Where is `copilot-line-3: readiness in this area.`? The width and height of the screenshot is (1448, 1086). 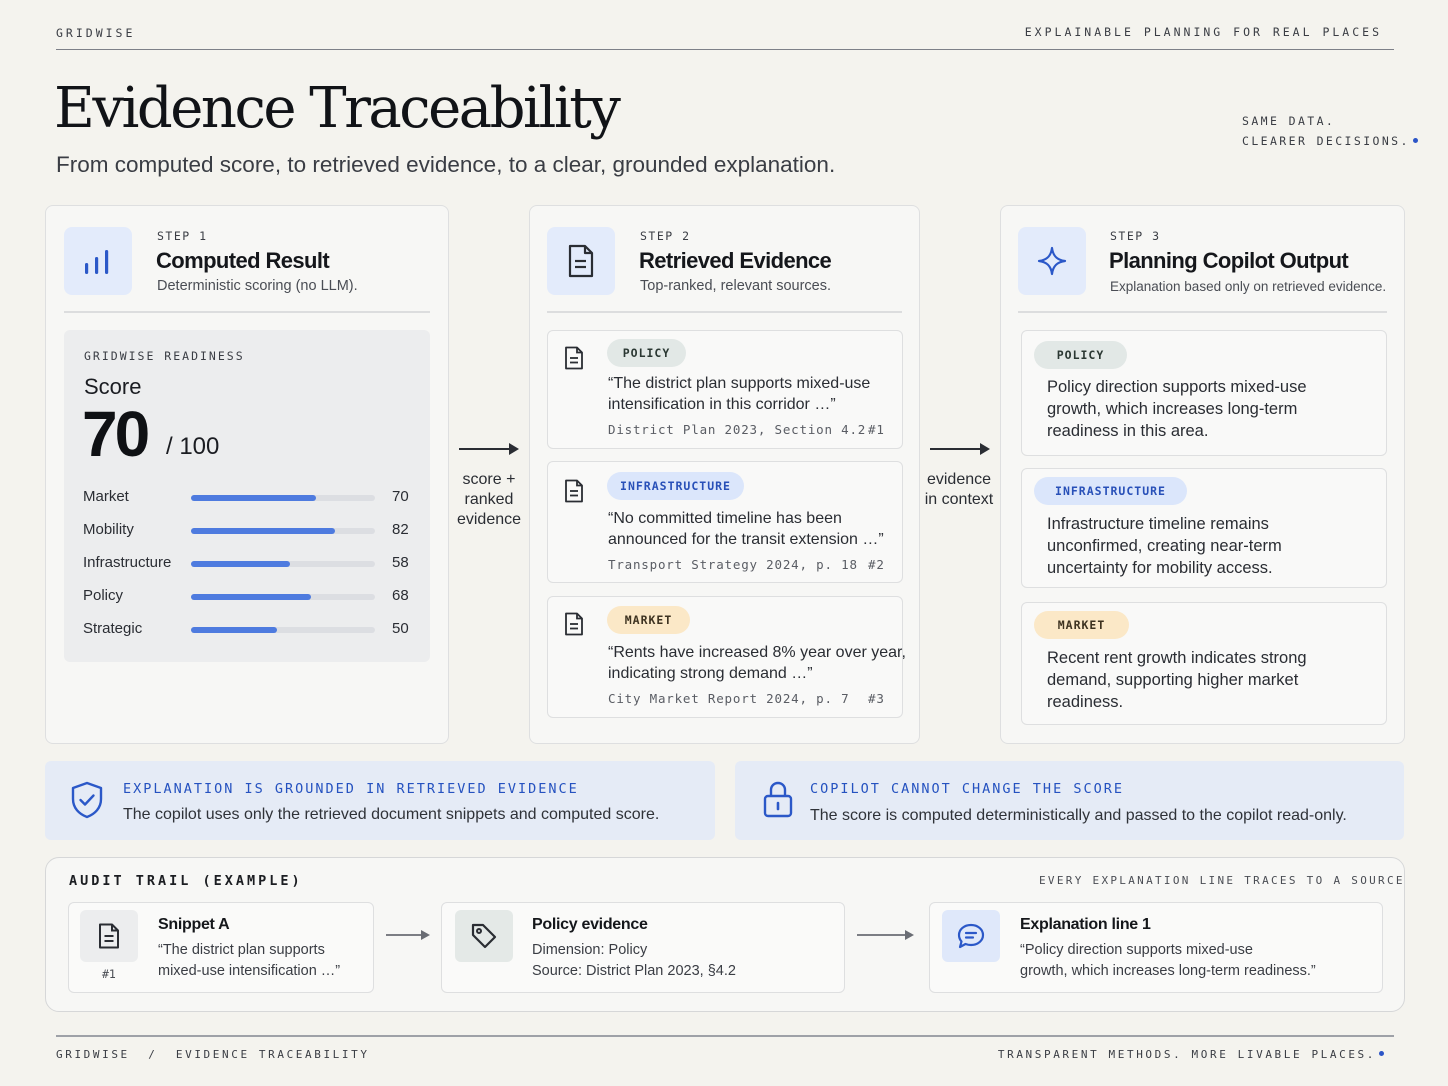
copilot-line-3: readiness in this area. is located at coordinates (1128, 431).